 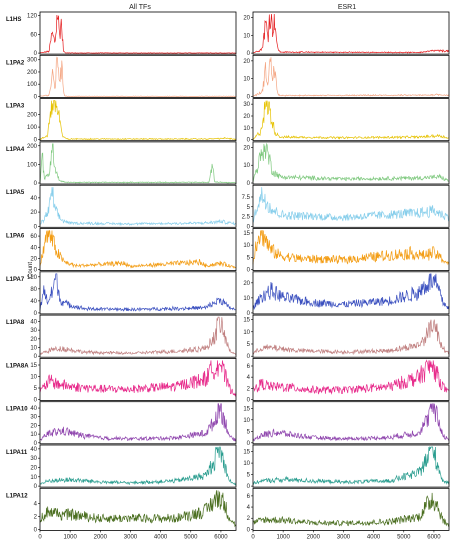 I want to click on panel-frame-l1pa7-all-tfs, so click(x=138, y=293).